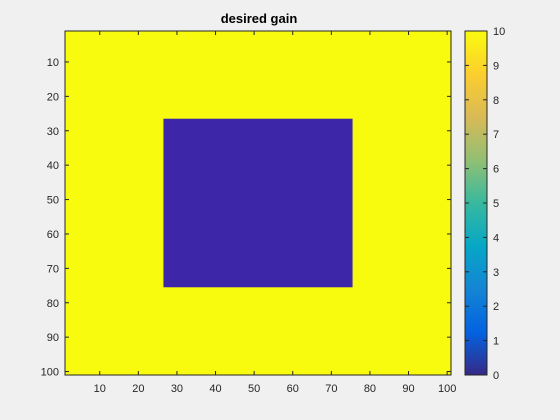 Image resolution: width=560 pixels, height=420 pixels. What do you see at coordinates (53, 235) in the screenshot?
I see `y-tick-label: 60` at bounding box center [53, 235].